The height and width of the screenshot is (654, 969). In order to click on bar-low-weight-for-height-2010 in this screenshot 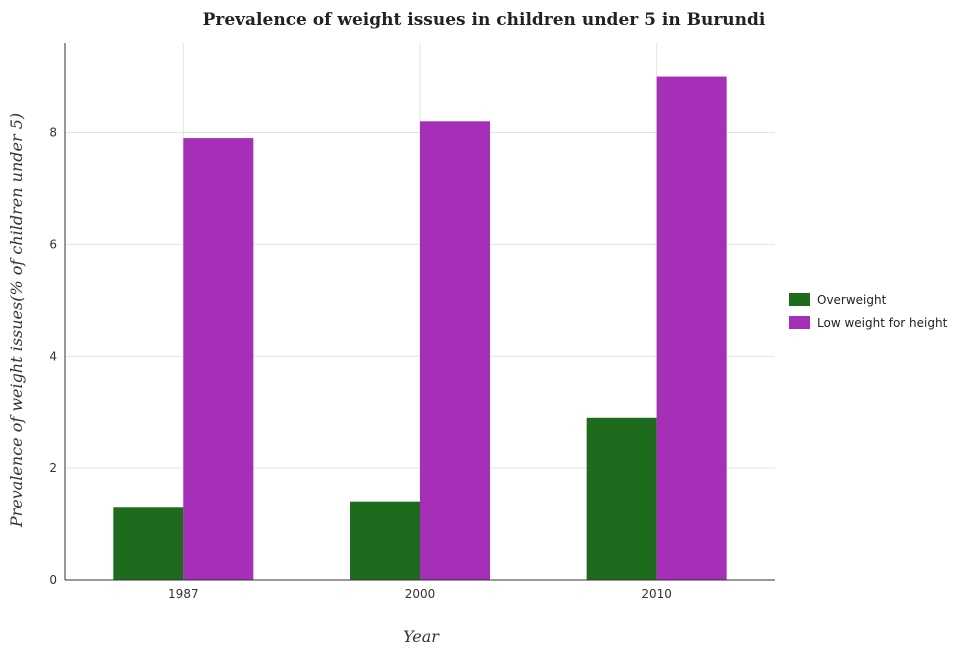, I will do `click(691, 328)`.